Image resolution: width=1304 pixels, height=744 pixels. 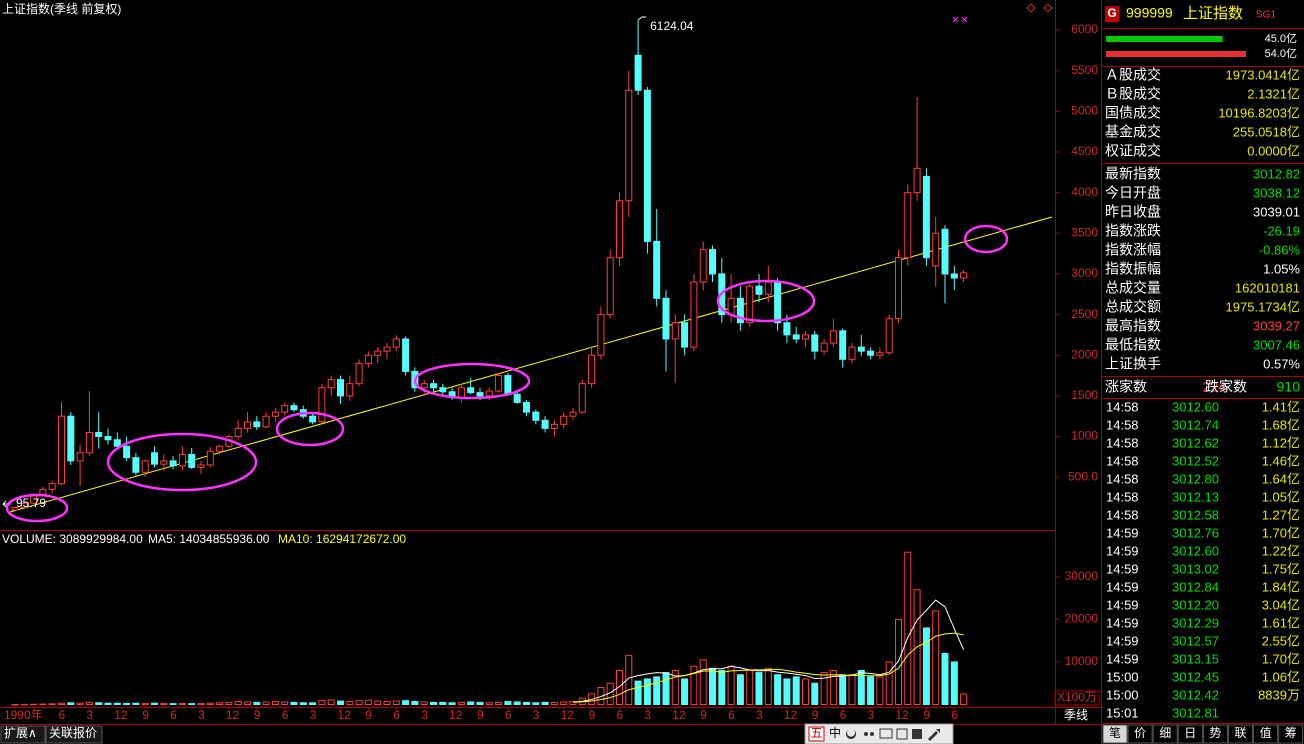 I want to click on row-value: 1973.0414亿, so click(x=1263, y=74).